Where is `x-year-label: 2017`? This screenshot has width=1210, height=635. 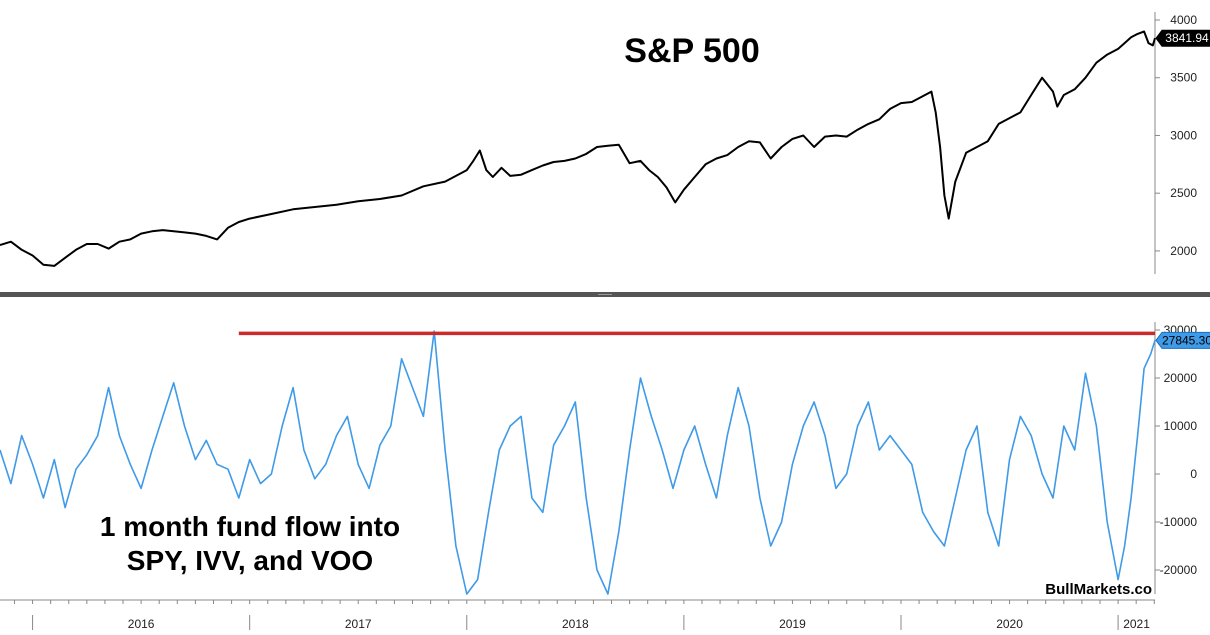
x-year-label: 2017 is located at coordinates (358, 623).